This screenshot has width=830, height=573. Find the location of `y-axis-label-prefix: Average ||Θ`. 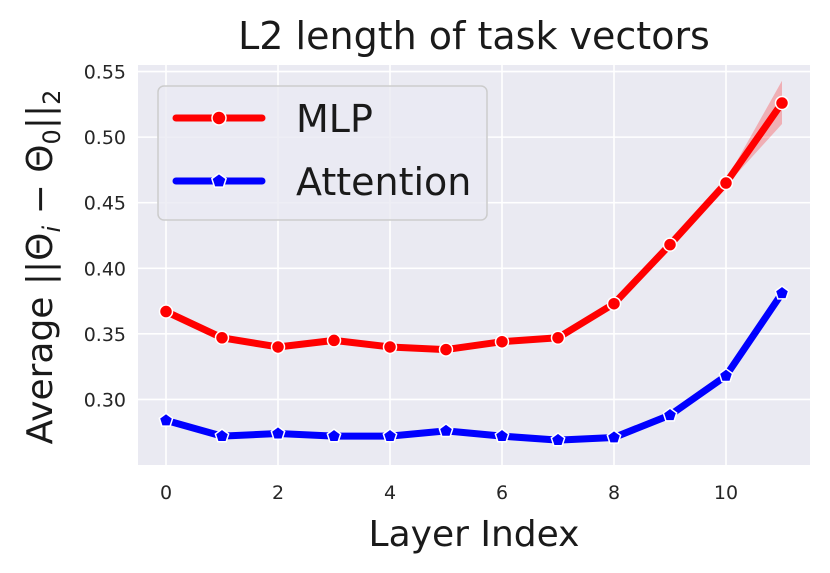

y-axis-label-prefix: Average ||Θ is located at coordinates (40, 339).